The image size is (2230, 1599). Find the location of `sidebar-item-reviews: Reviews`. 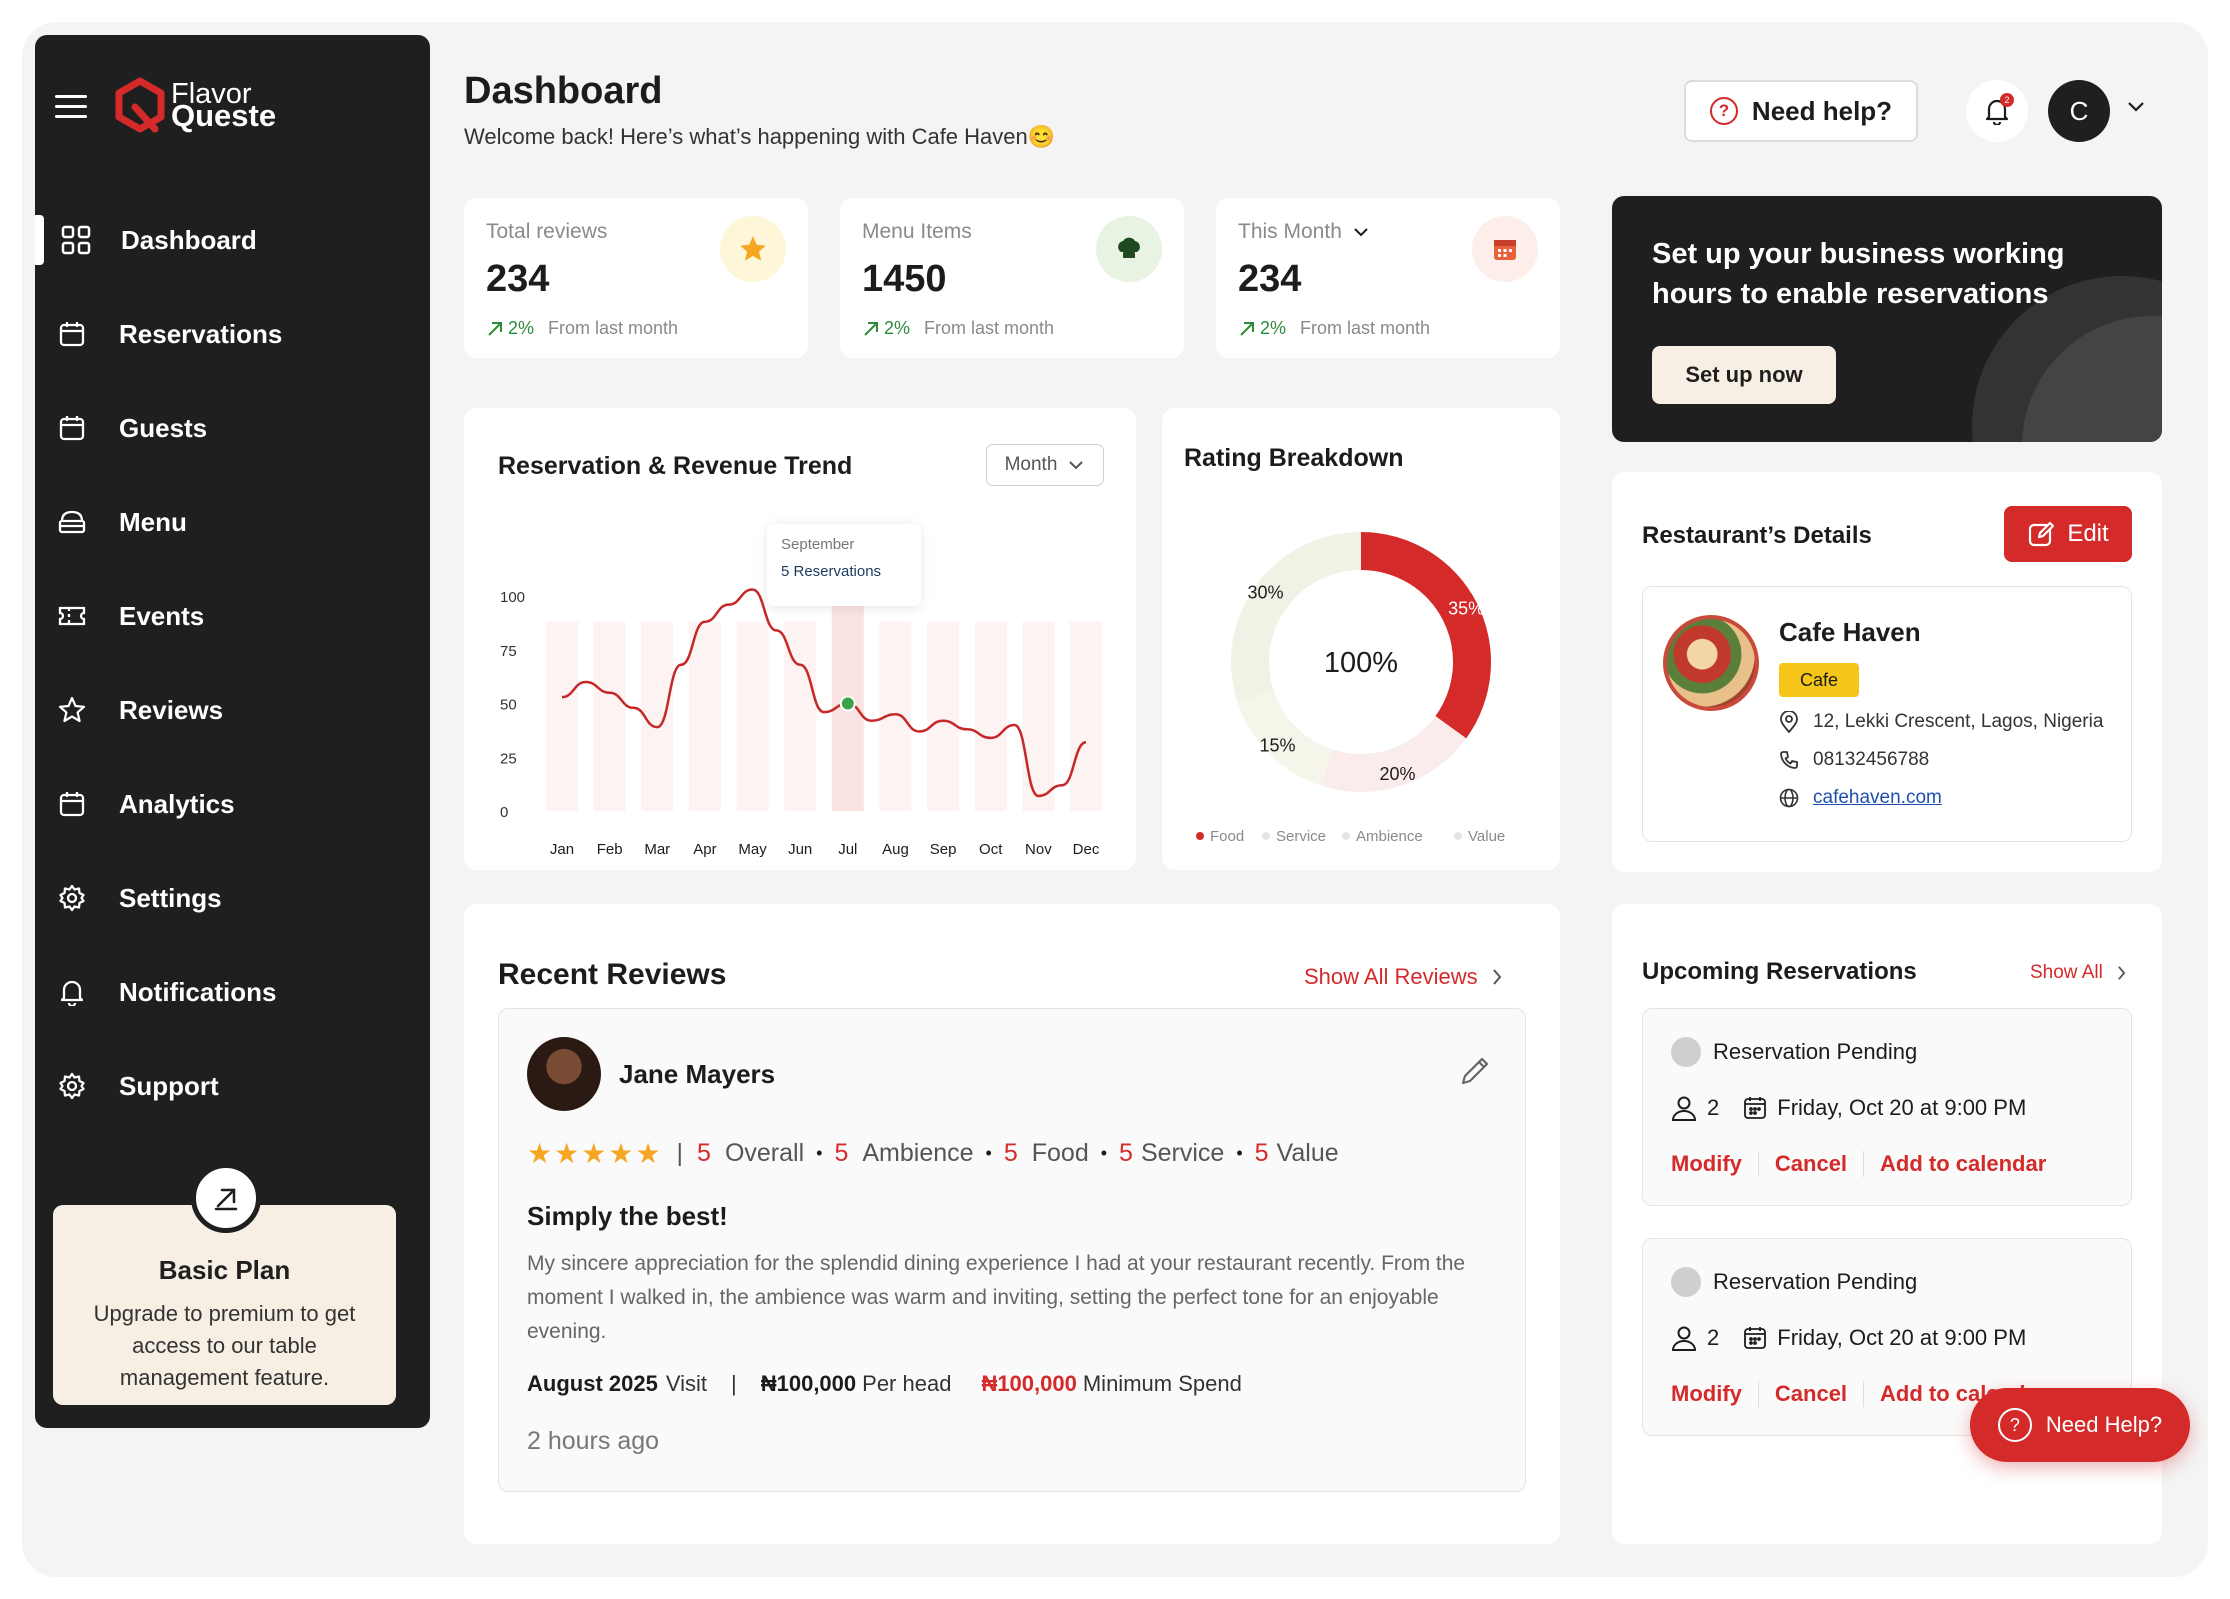

sidebar-item-reviews: Reviews is located at coordinates (232, 710).